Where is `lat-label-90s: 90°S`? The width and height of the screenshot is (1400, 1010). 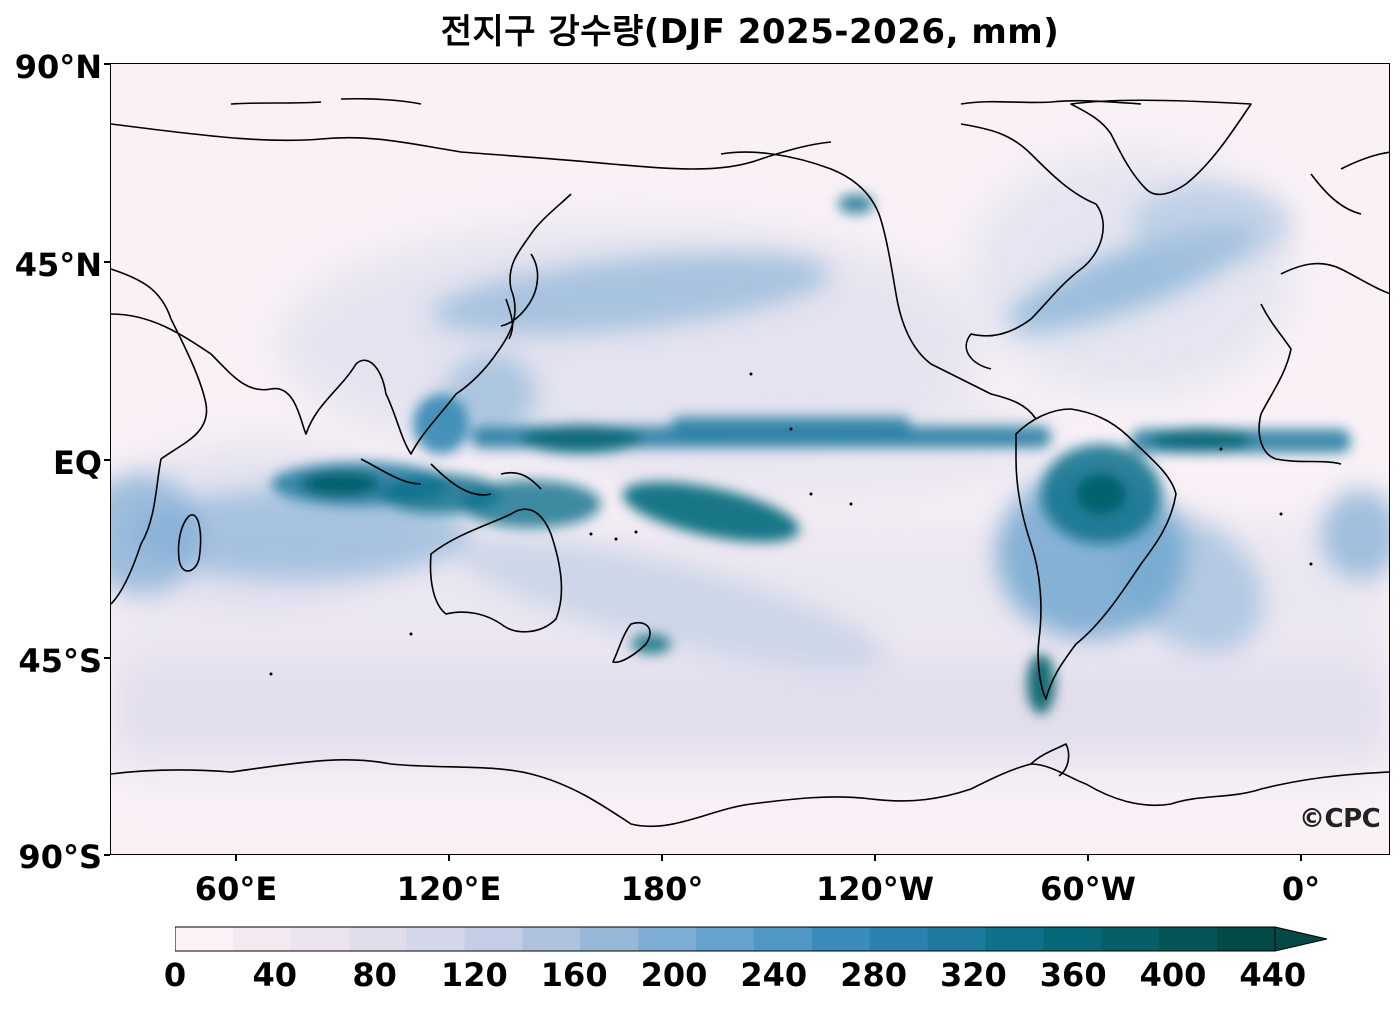
lat-label-90s: 90°S is located at coordinates (60, 857).